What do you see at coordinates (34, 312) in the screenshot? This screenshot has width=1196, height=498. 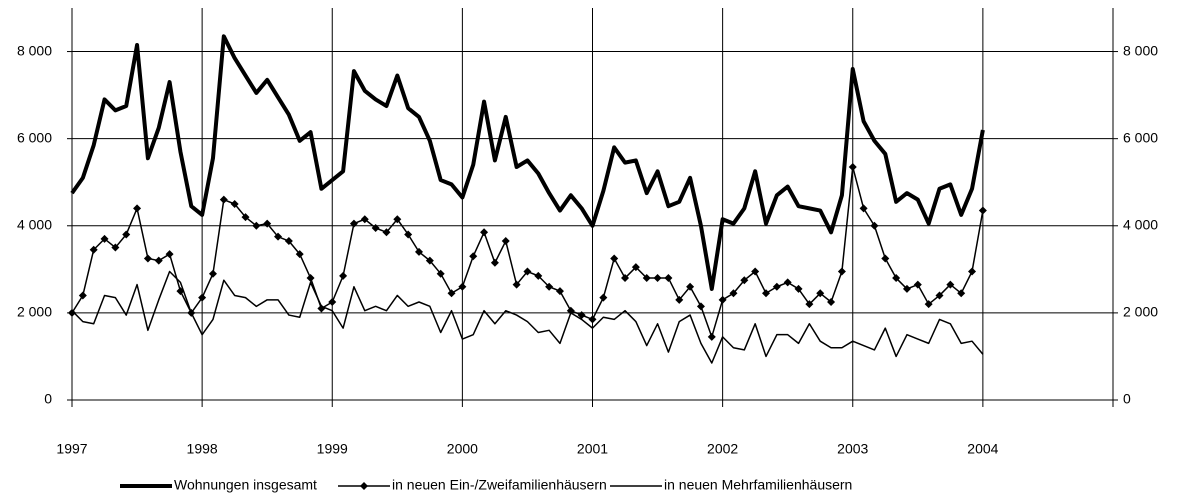 I see `y-tick-label: 2 000` at bounding box center [34, 312].